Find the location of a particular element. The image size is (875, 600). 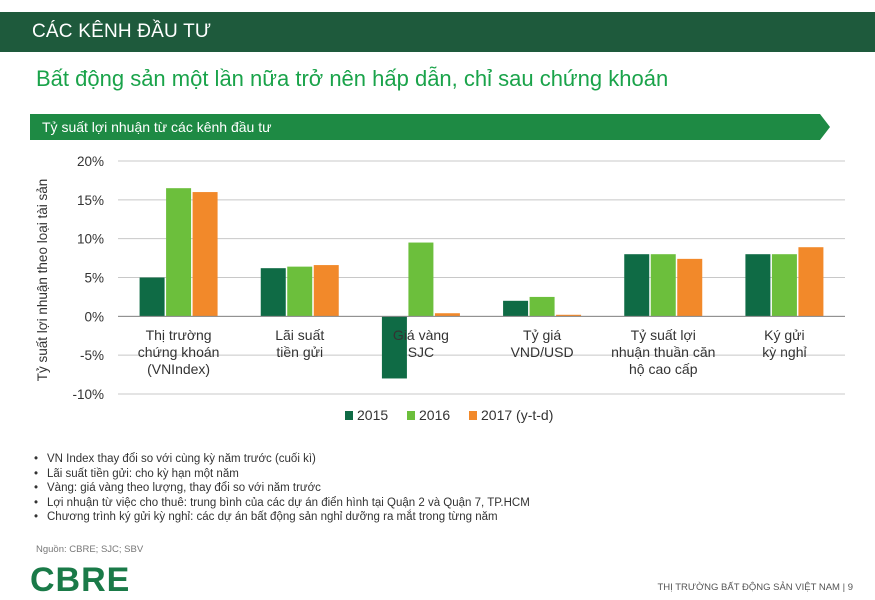

category-label: tiền gửi is located at coordinates (299, 352).